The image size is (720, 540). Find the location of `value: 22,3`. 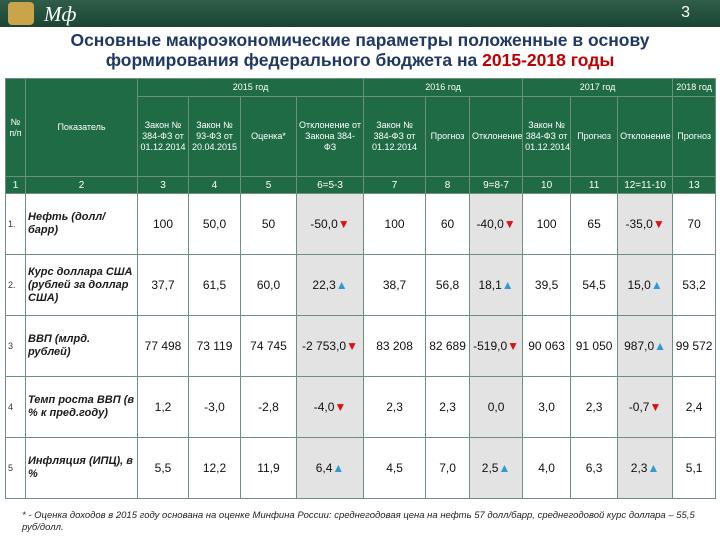

value: 22,3 is located at coordinates (324, 285).